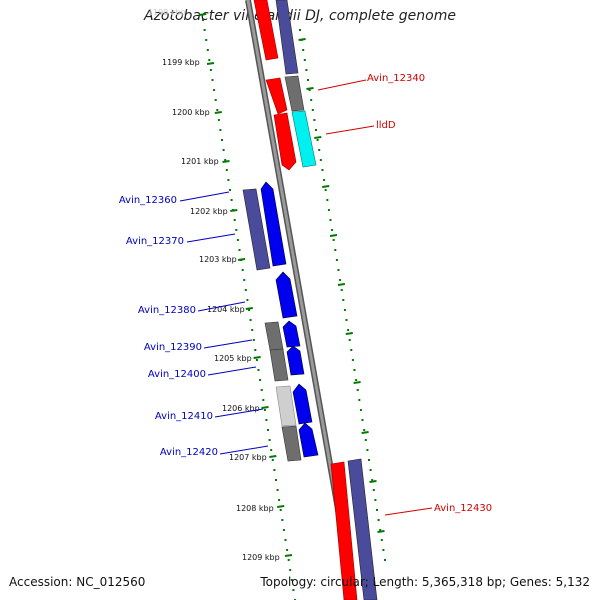 The image size is (600, 600). Describe the element at coordinates (386, 125) in the screenshot. I see `gene-label-lldd: lldD` at that location.